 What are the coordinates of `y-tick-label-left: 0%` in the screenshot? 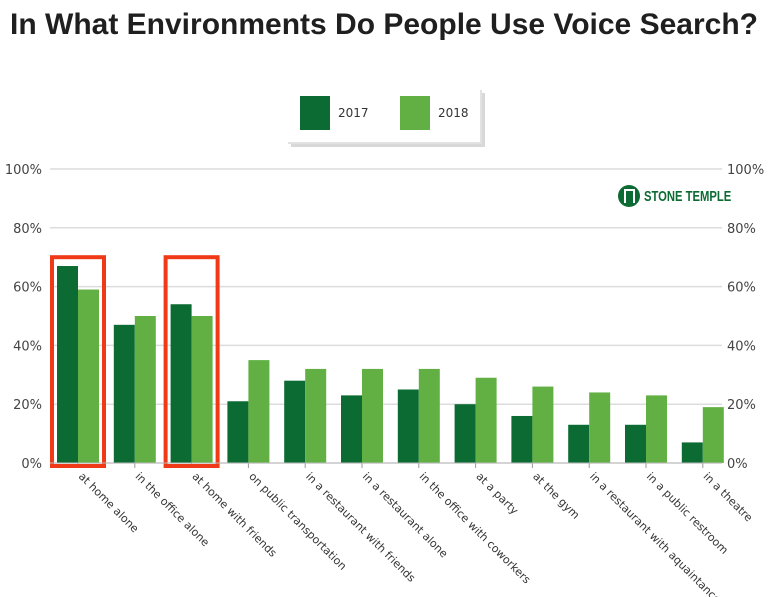 It's located at (31, 464).